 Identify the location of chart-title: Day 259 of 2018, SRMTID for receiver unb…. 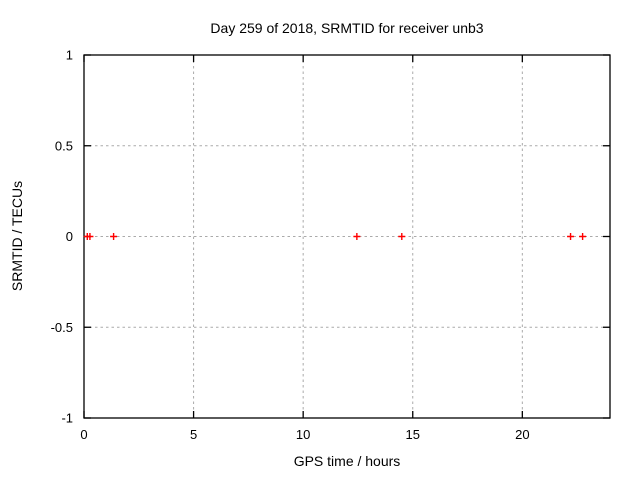
(346, 28).